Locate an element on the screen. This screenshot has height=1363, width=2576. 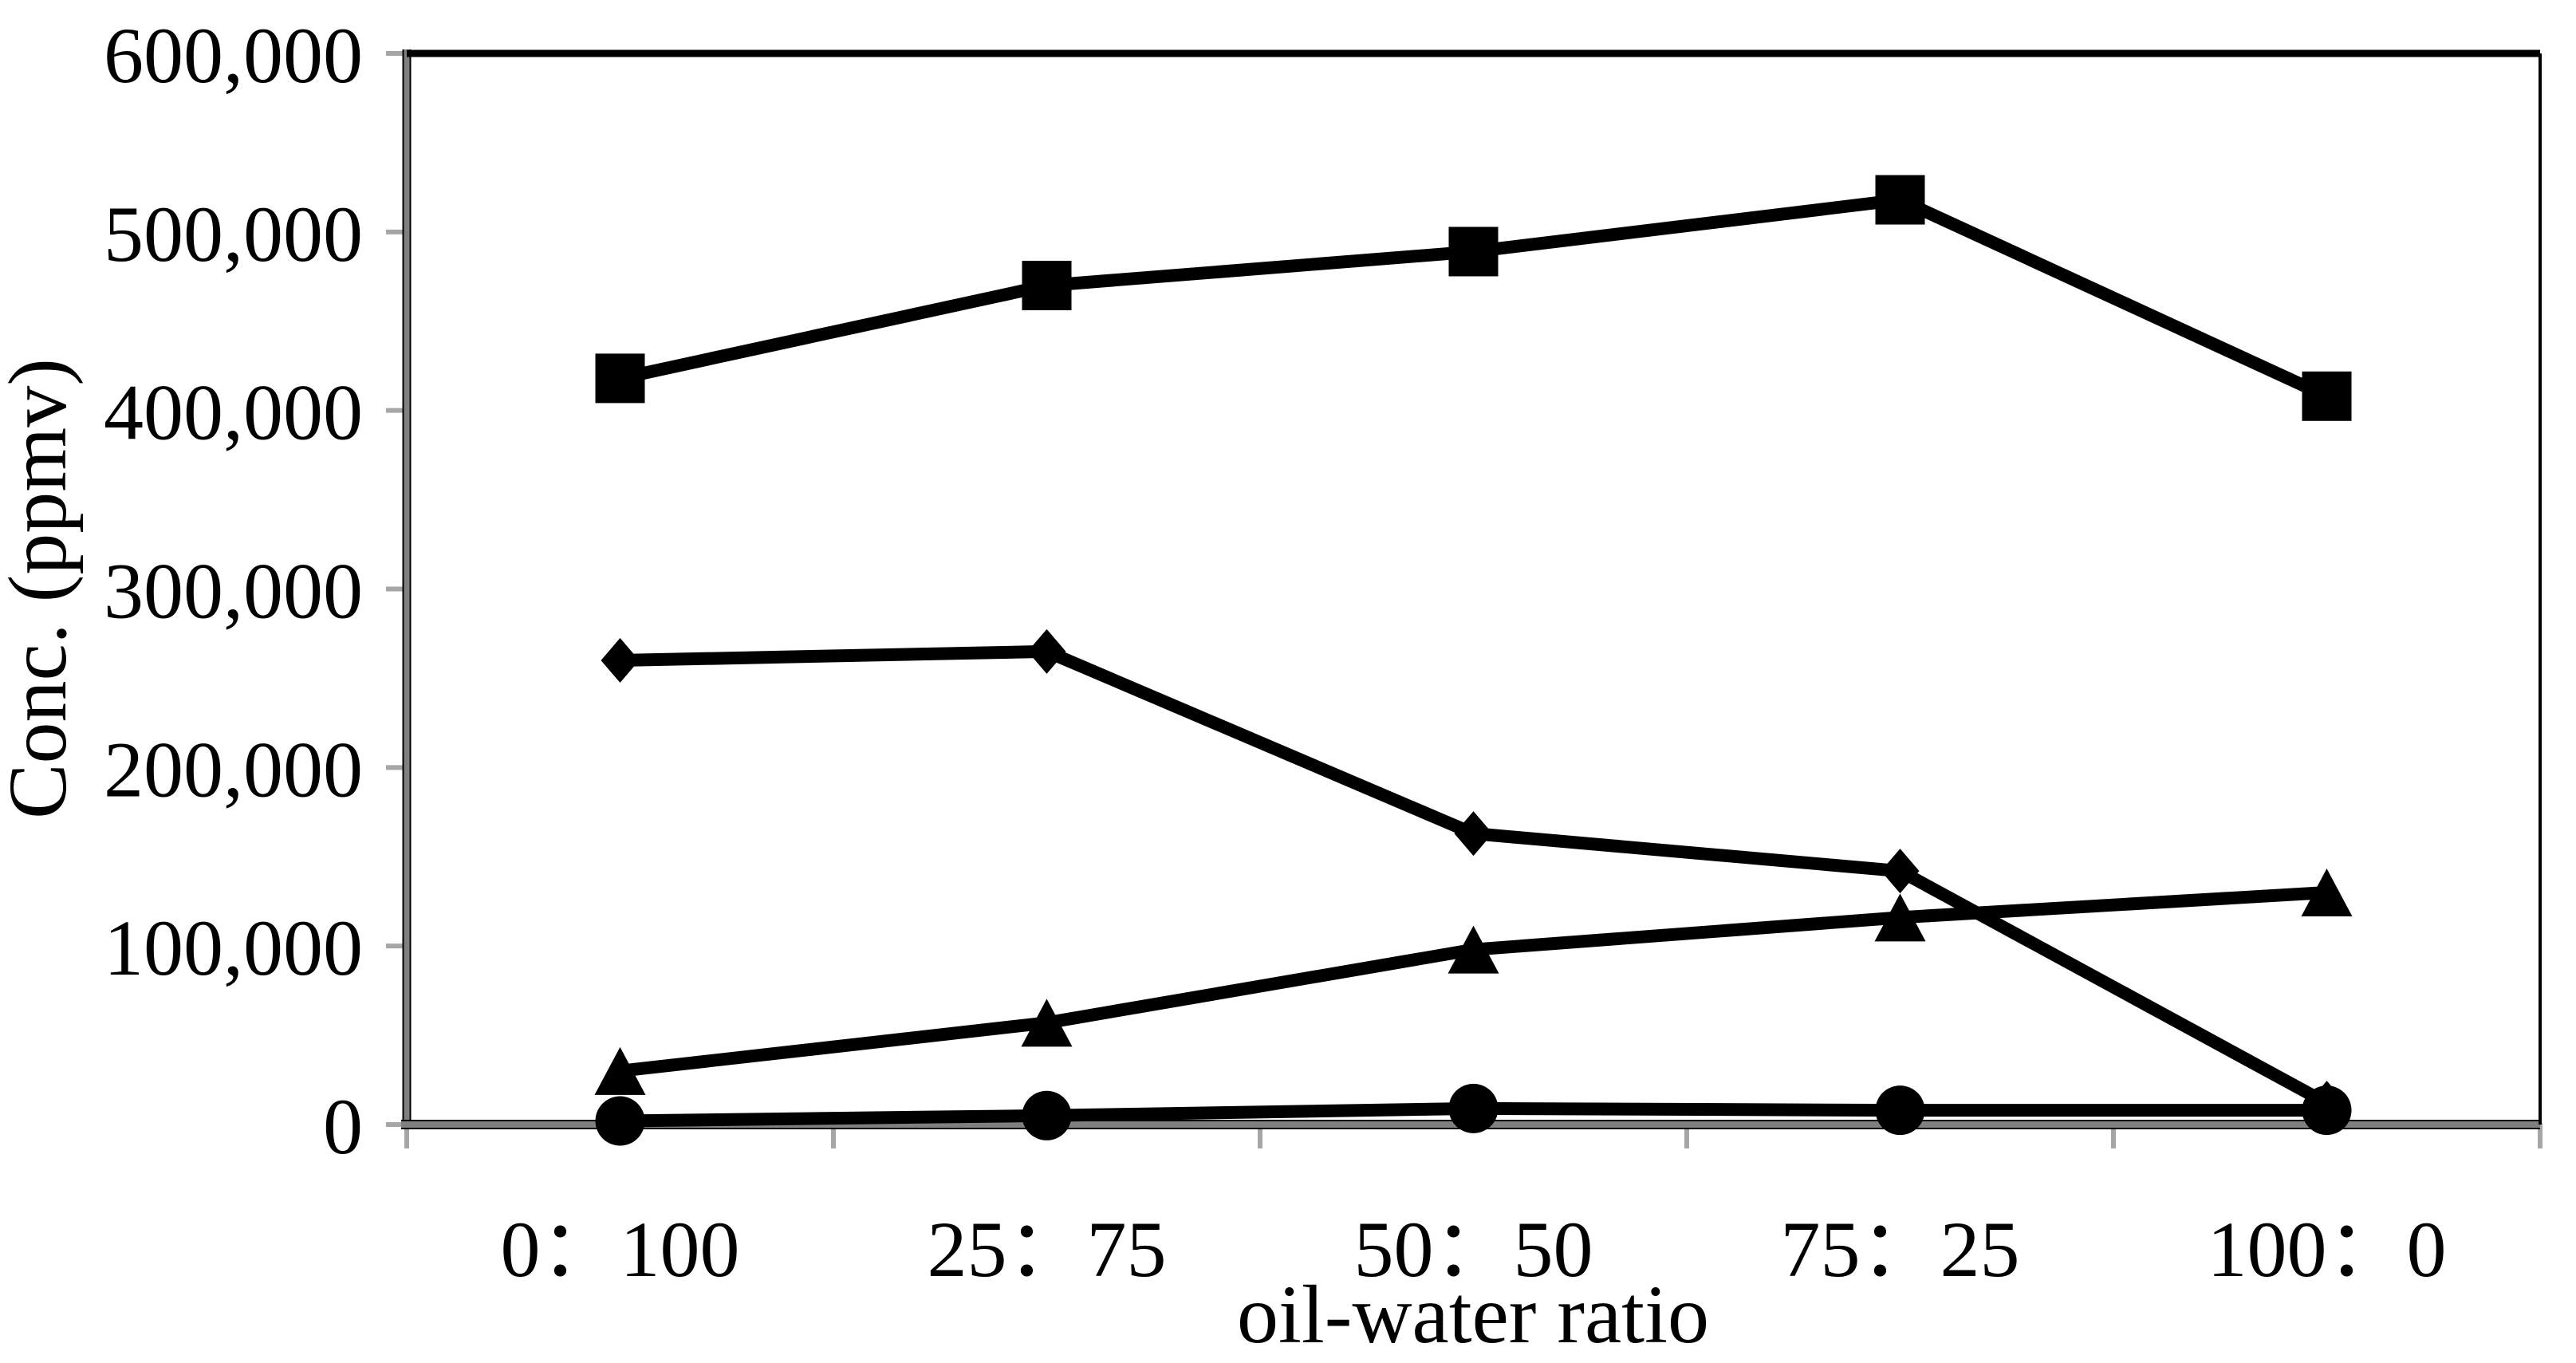
y-tick-label: 300,000 is located at coordinates (233, 591).